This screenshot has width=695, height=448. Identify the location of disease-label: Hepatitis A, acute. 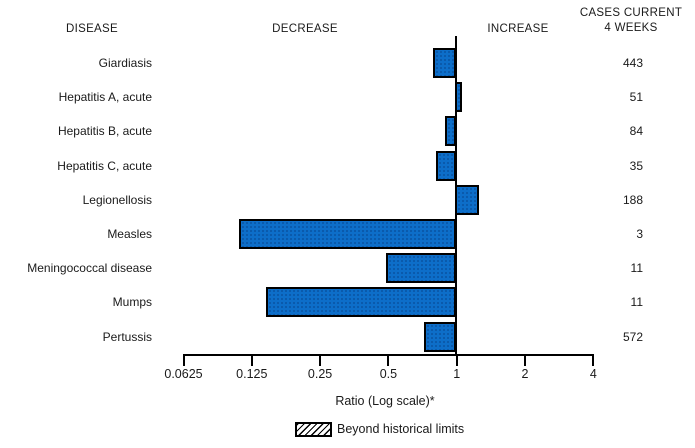
(105, 97).